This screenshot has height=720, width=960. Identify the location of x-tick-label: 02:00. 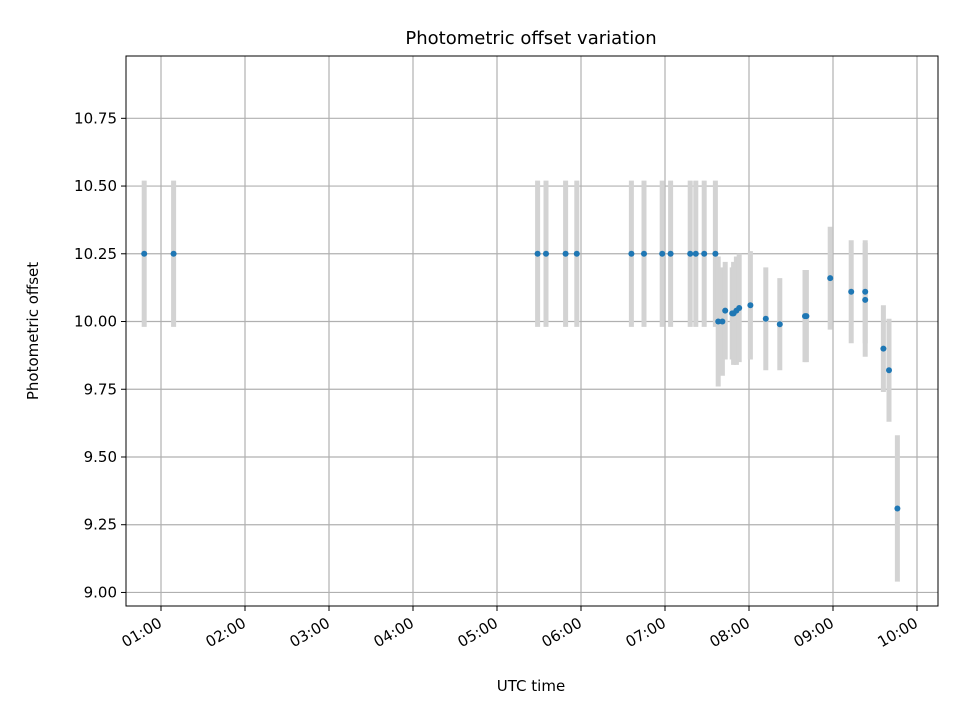
(226, 632).